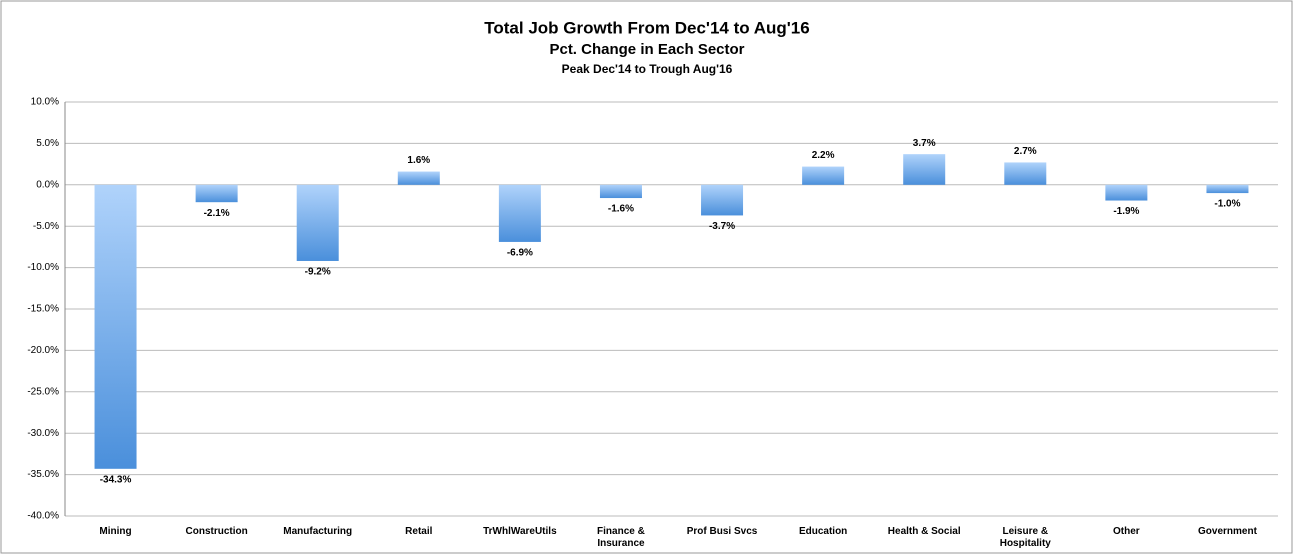 This screenshot has width=1294, height=555. What do you see at coordinates (823, 531) in the screenshot?
I see `x-tick-label: Education` at bounding box center [823, 531].